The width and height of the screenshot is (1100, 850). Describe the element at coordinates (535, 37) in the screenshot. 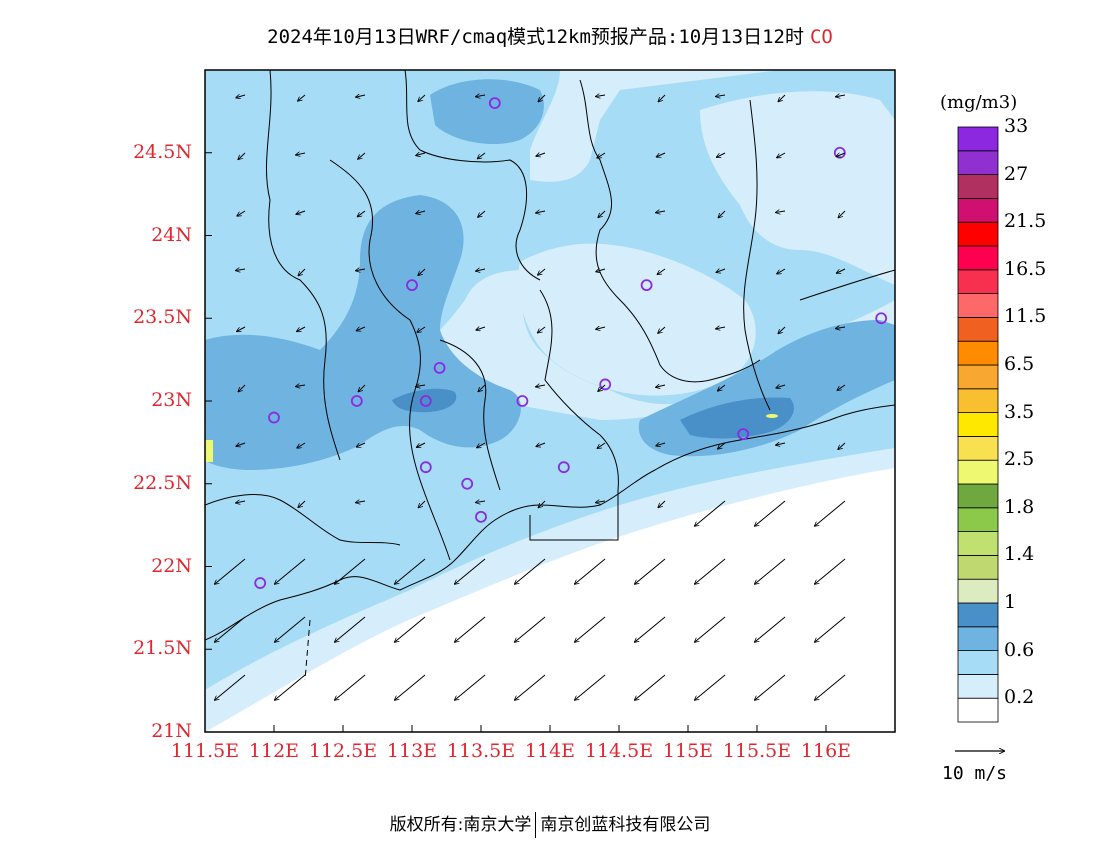

I see `title-main: 2024年10月13日WRF/cmaq模式12km预报产品:10月13日12时` at that location.